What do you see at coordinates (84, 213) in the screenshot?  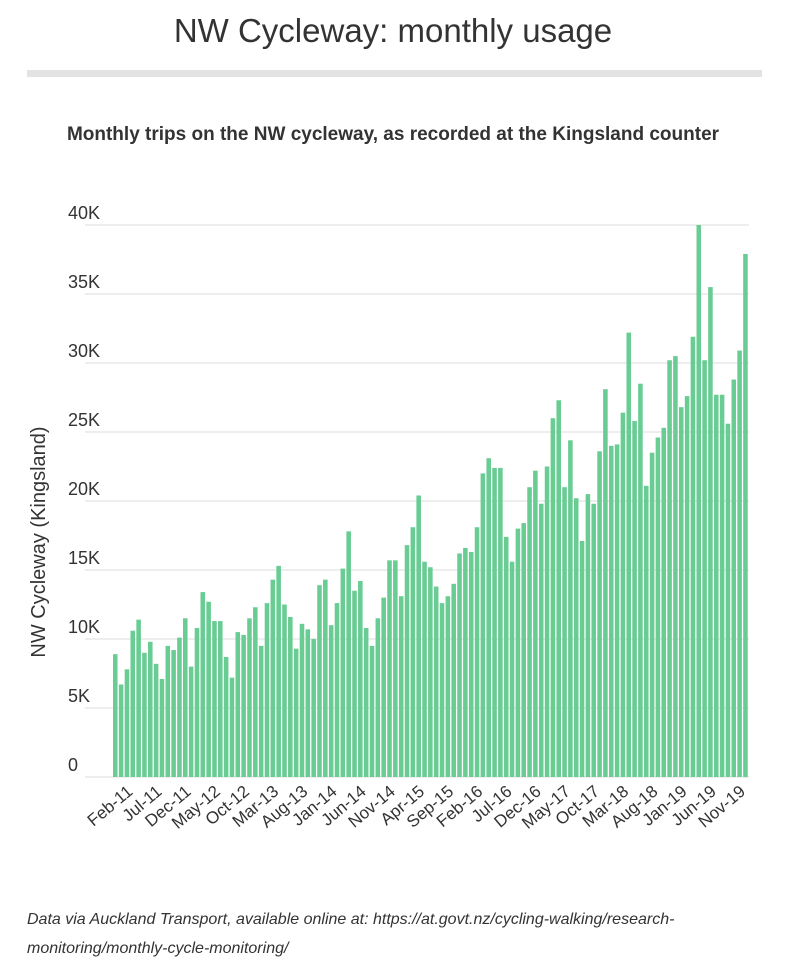 I see `y-tick-label: 40K` at bounding box center [84, 213].